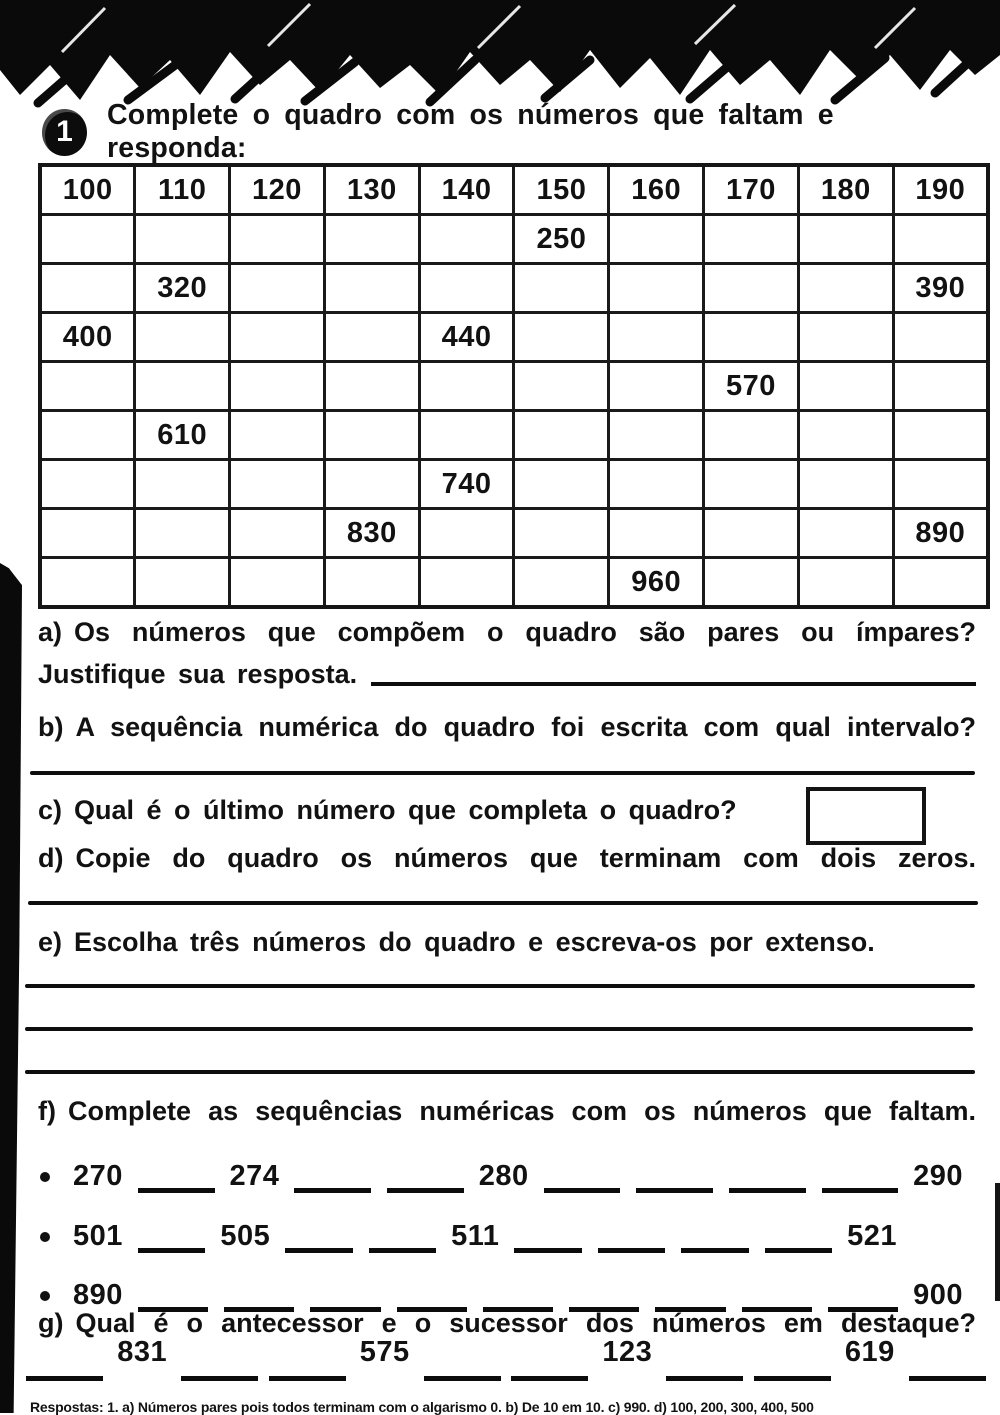 The height and width of the screenshot is (1415, 1000). What do you see at coordinates (499, 1029) in the screenshot?
I see `answer-line-e2` at bounding box center [499, 1029].